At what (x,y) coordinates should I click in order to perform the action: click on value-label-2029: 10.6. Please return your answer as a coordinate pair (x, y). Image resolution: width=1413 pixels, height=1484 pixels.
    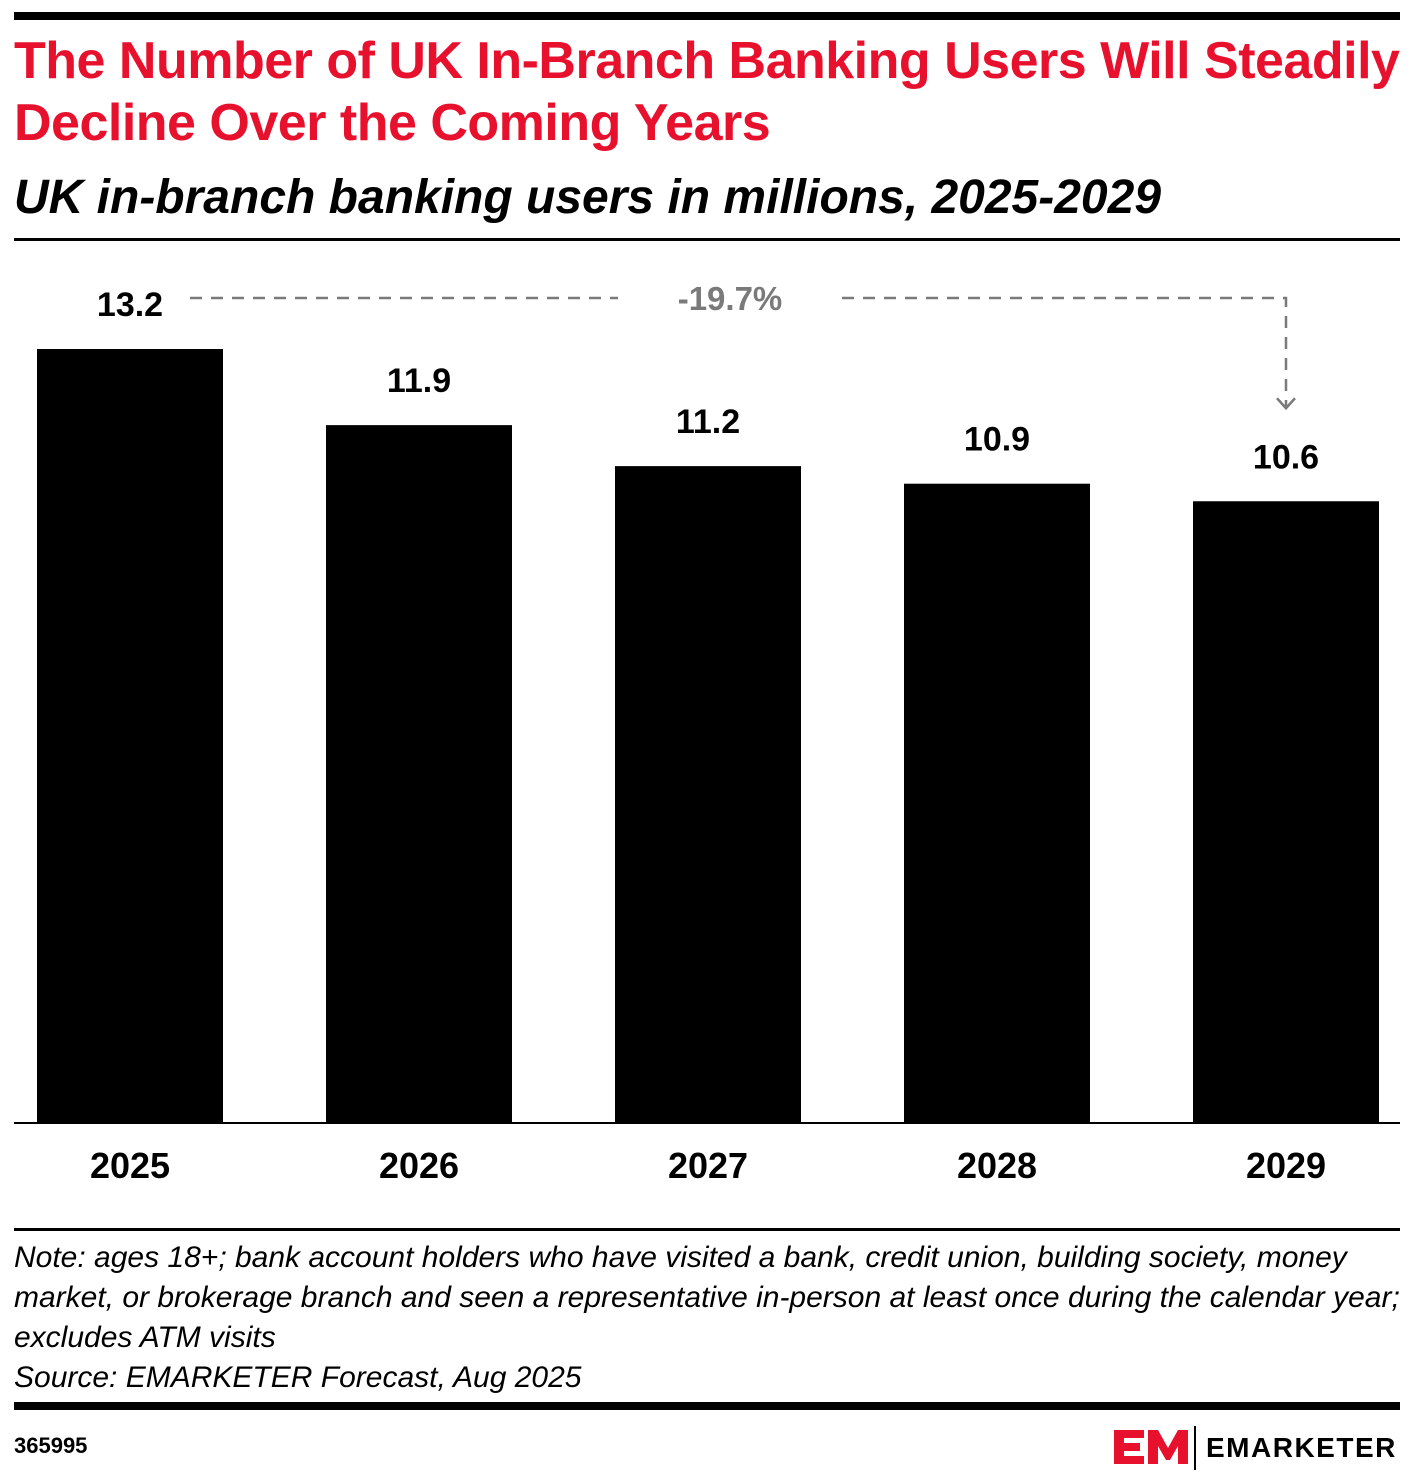
    Looking at the image, I should click on (1286, 457).